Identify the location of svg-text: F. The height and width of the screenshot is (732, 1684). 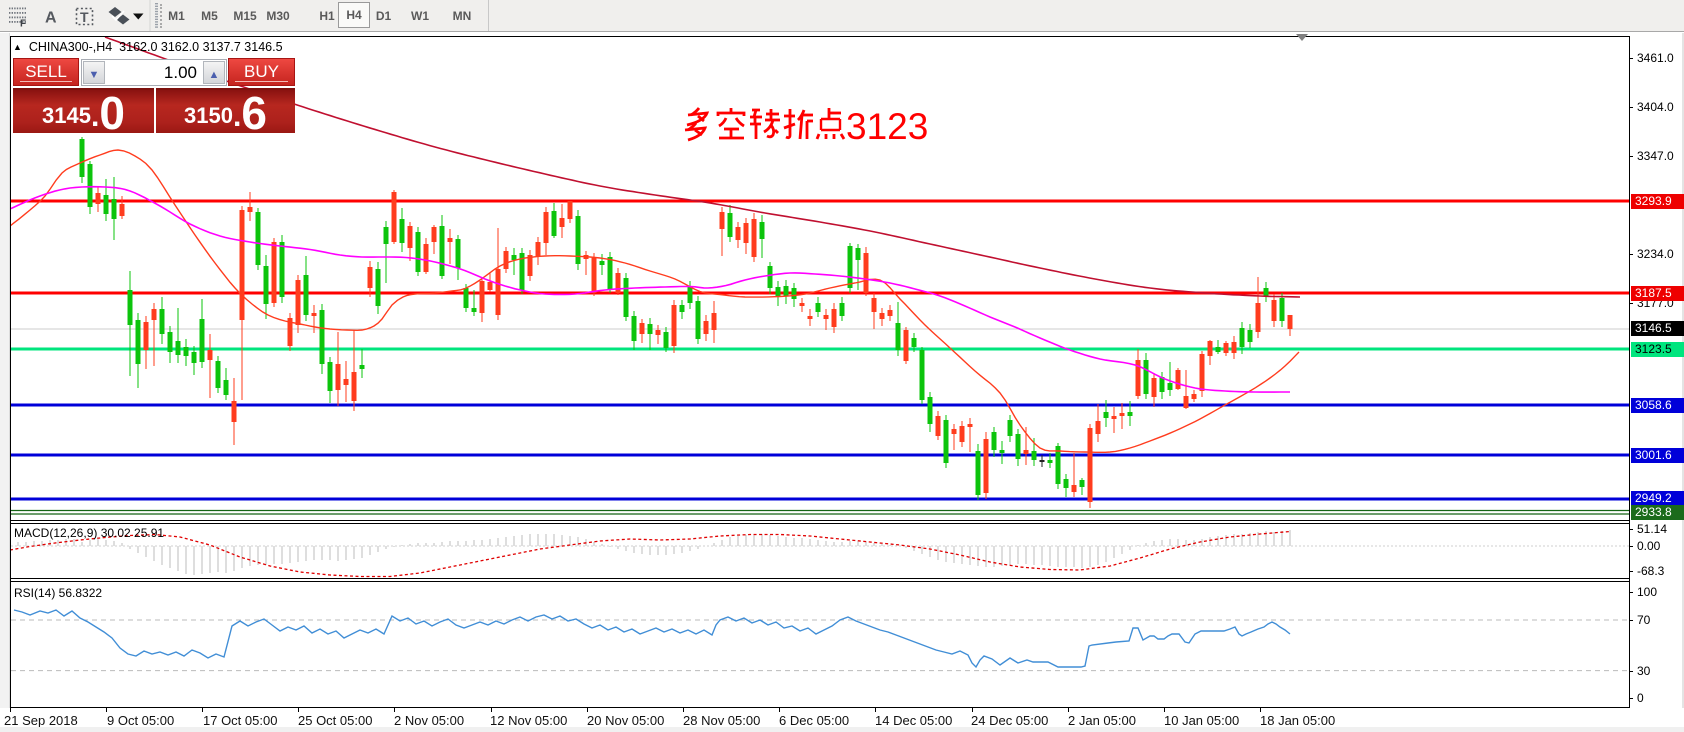
(23, 24).